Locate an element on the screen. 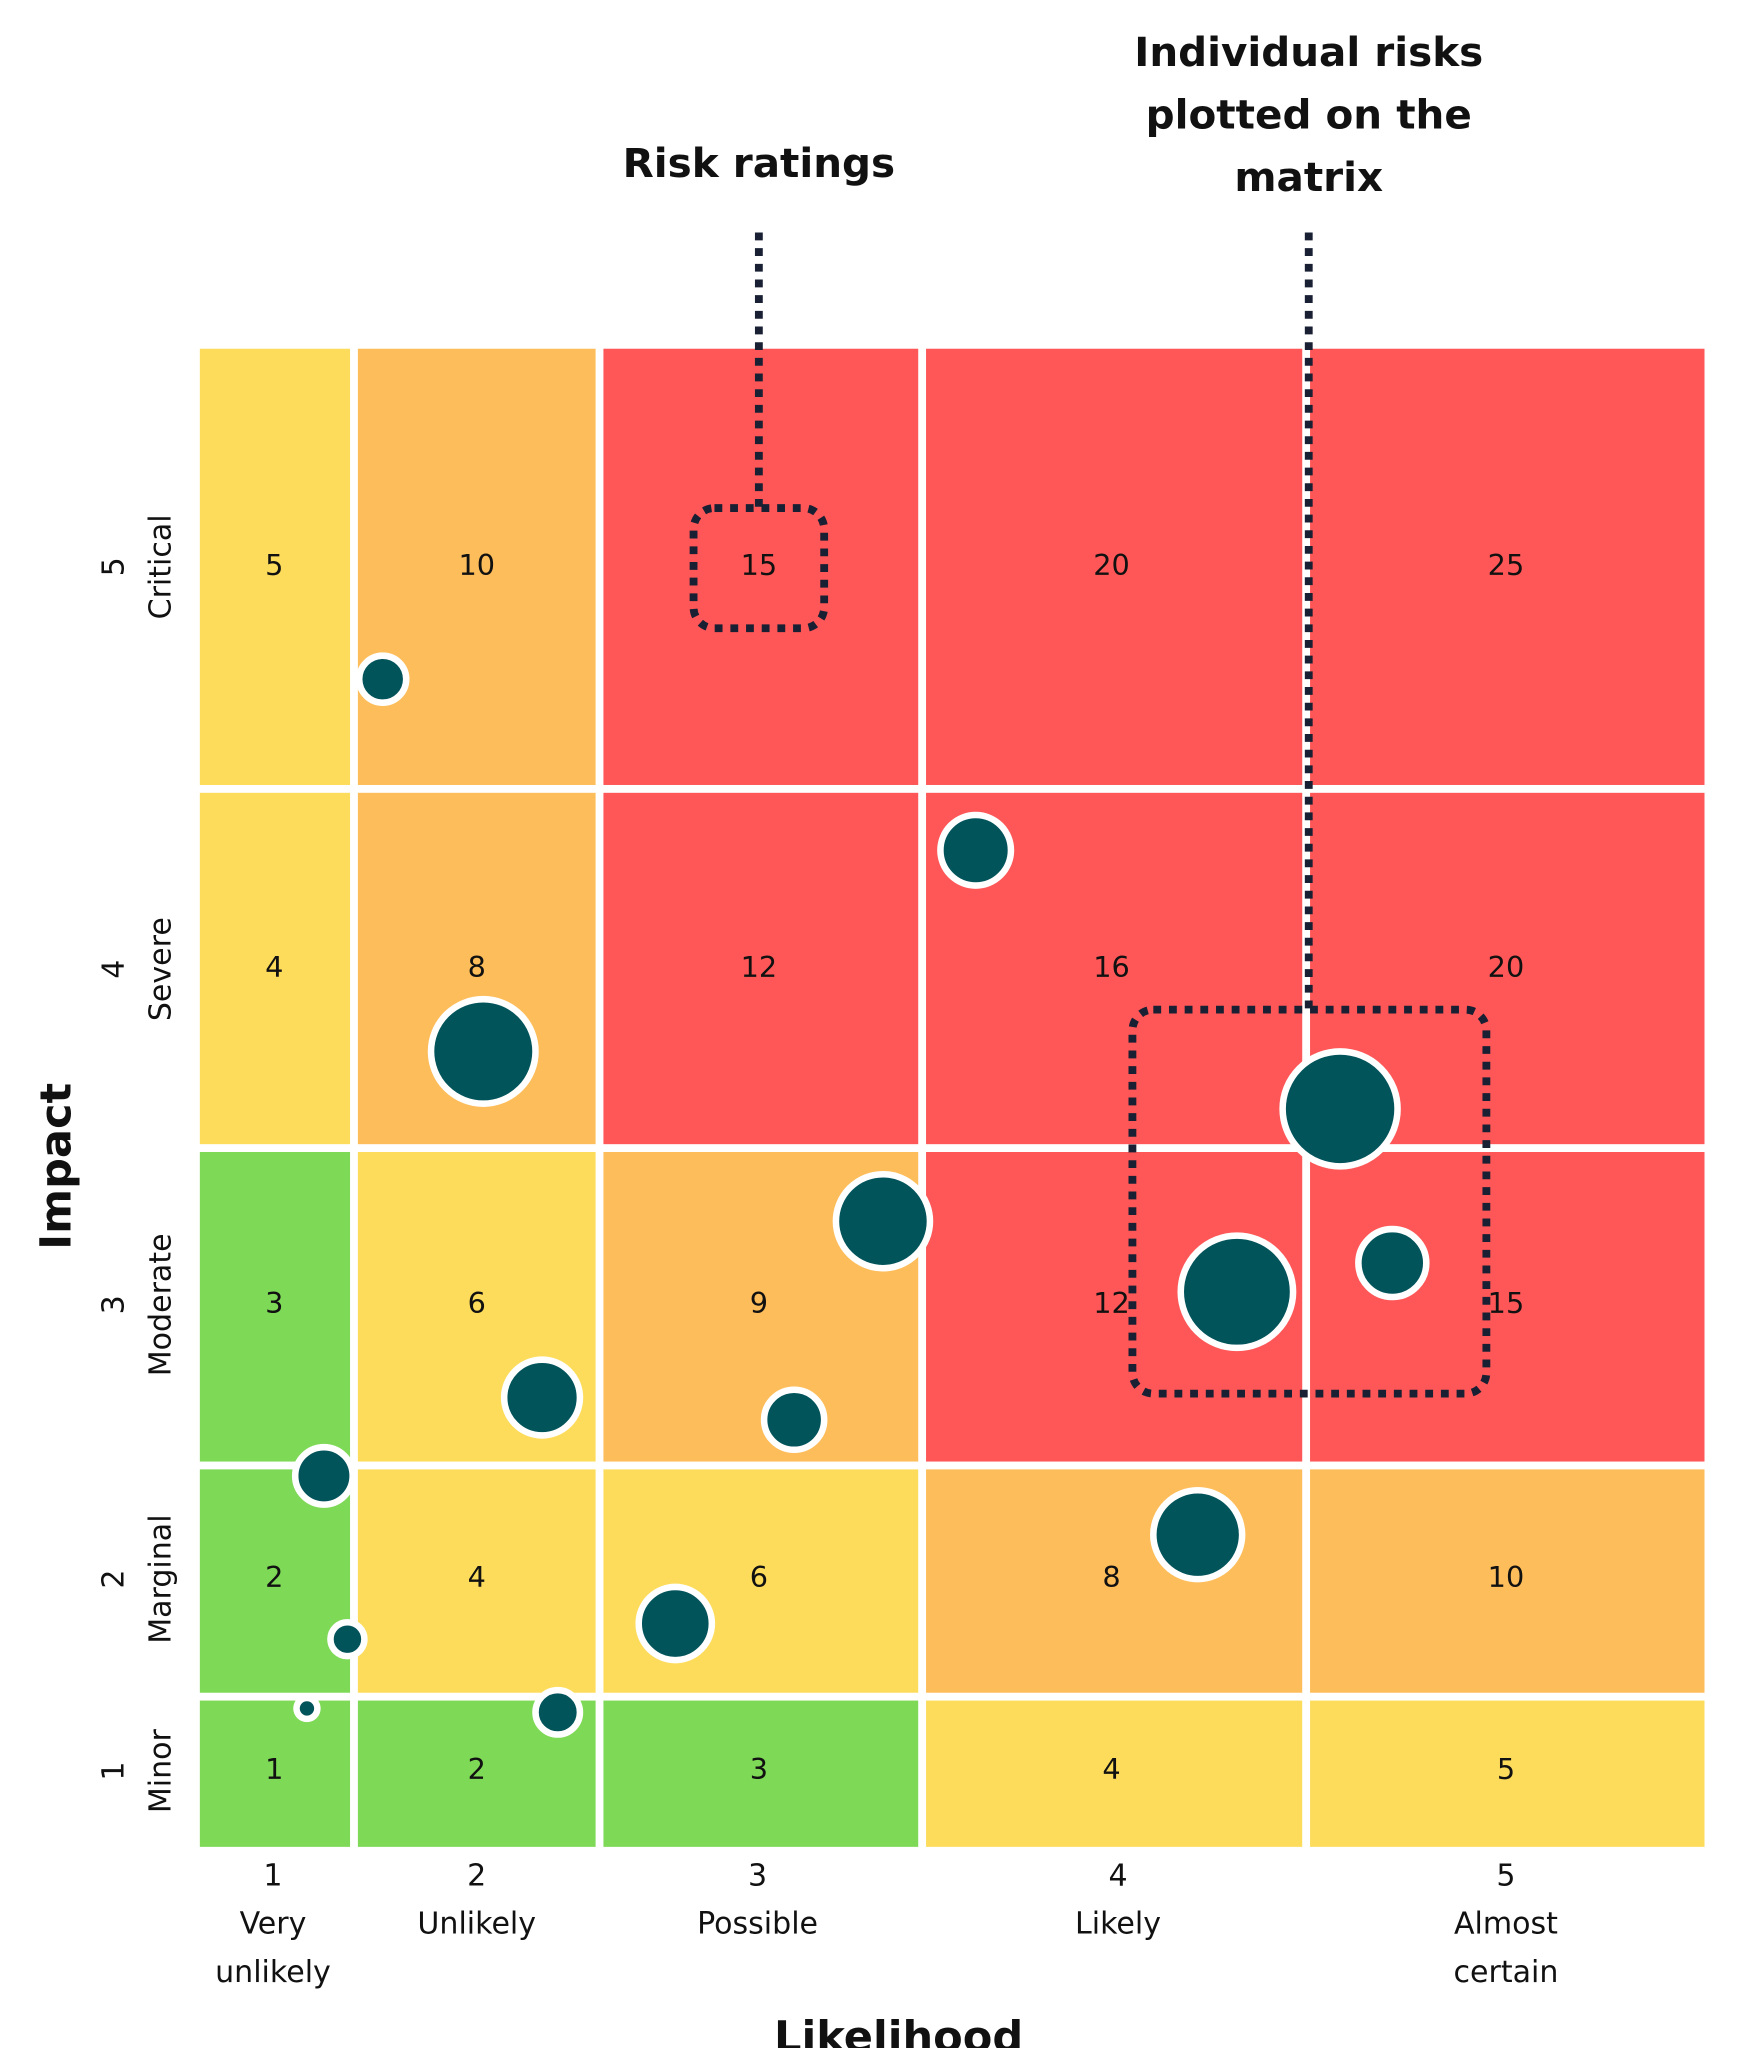 Image resolution: width=1745 pixels, height=2048 pixels. y-level-number: 3 is located at coordinates (113, 1304).